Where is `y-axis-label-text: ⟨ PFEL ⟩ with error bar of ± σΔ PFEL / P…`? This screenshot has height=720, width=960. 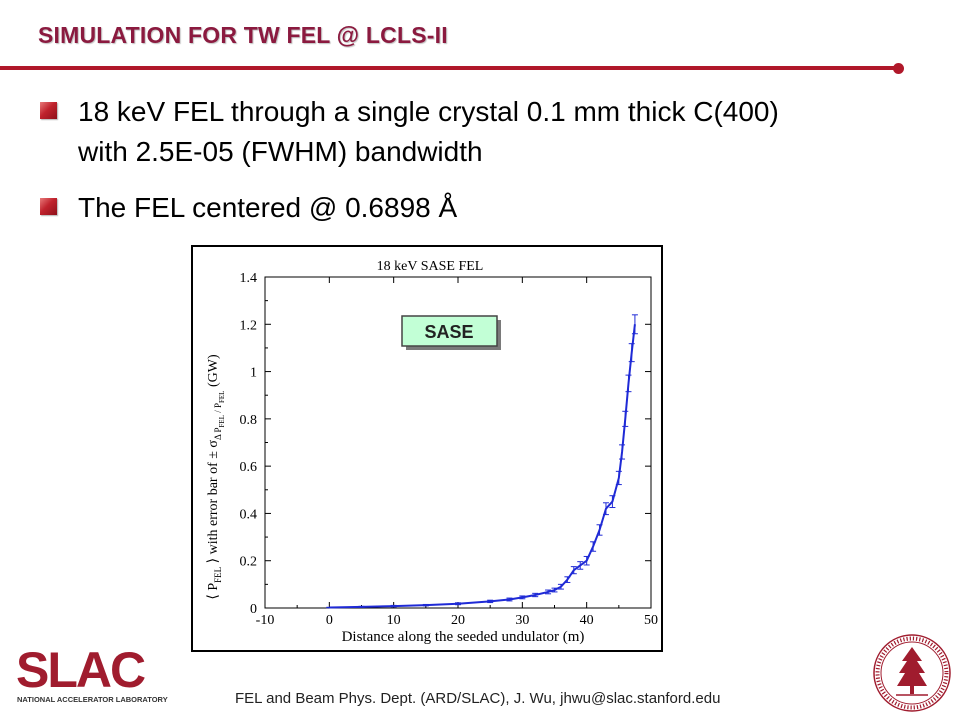 y-axis-label-text: ⟨ PFEL ⟩ with error bar of ± σΔ PFEL / P… is located at coordinates (216, 477).